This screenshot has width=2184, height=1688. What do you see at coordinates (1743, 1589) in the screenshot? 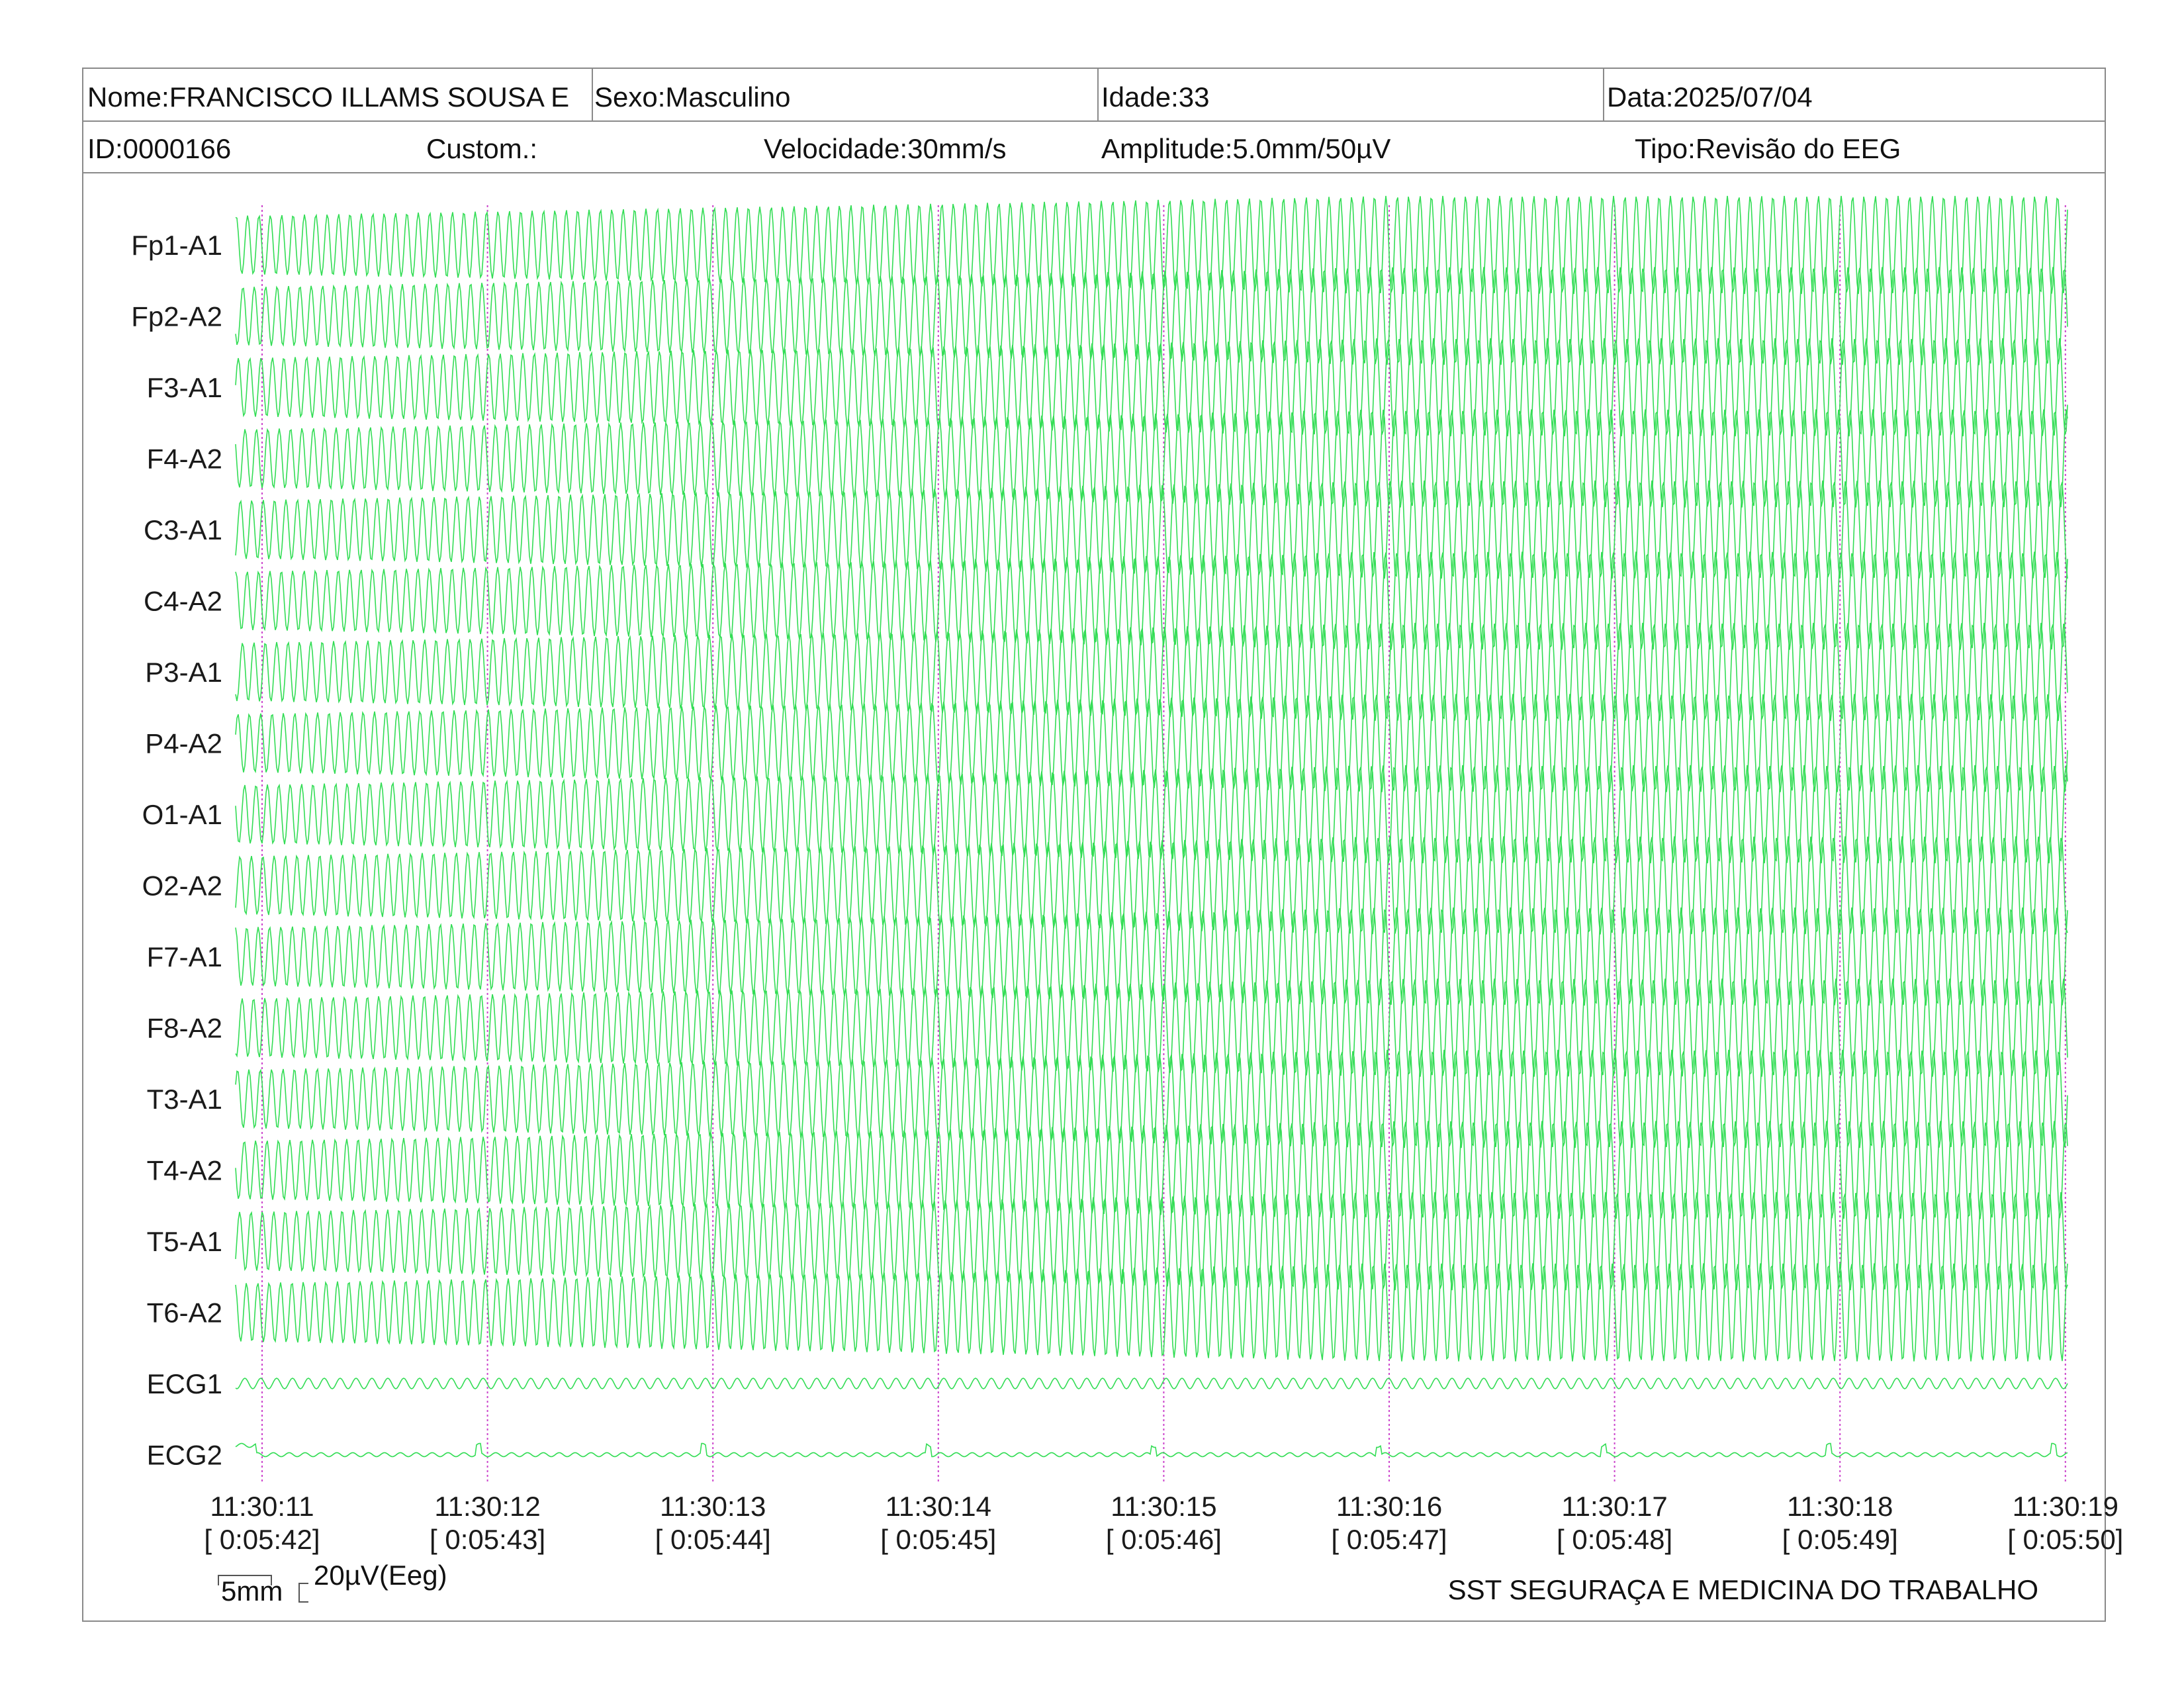
I see `company-name: SST SEGURAÇA E MEDICINA DO TRABALHO` at bounding box center [1743, 1589].